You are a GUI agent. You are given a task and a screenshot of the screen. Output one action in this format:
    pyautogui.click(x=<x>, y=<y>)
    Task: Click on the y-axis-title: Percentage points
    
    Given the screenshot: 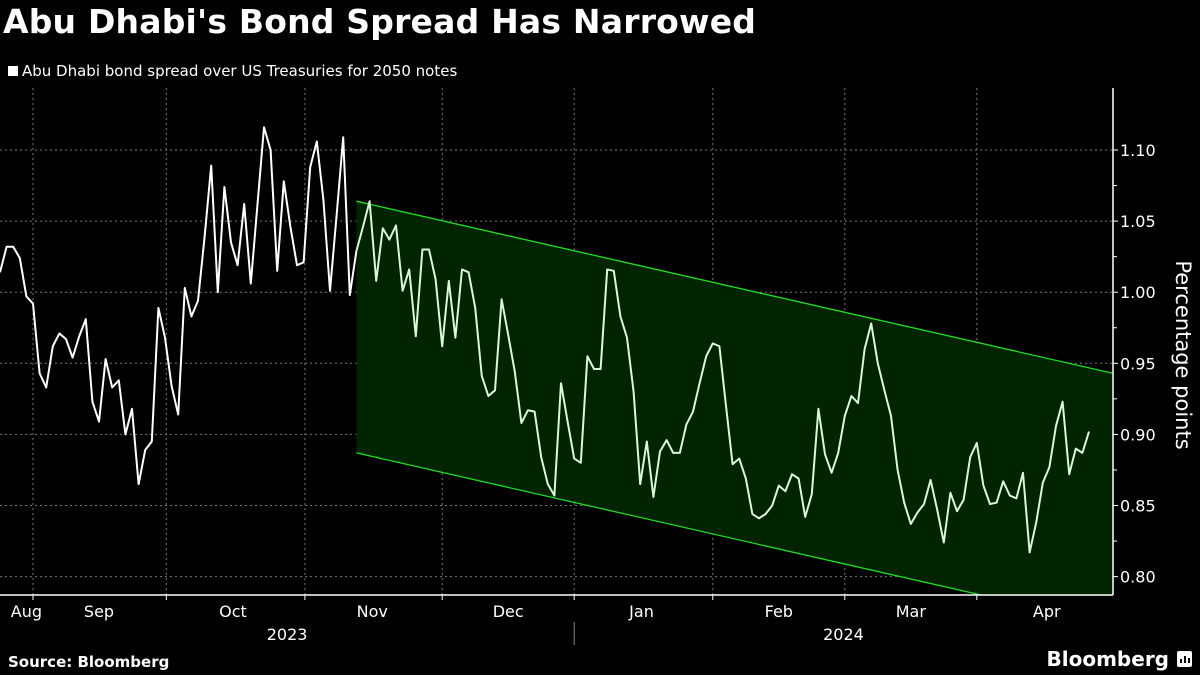 What is the action you would take?
    pyautogui.click(x=1183, y=354)
    